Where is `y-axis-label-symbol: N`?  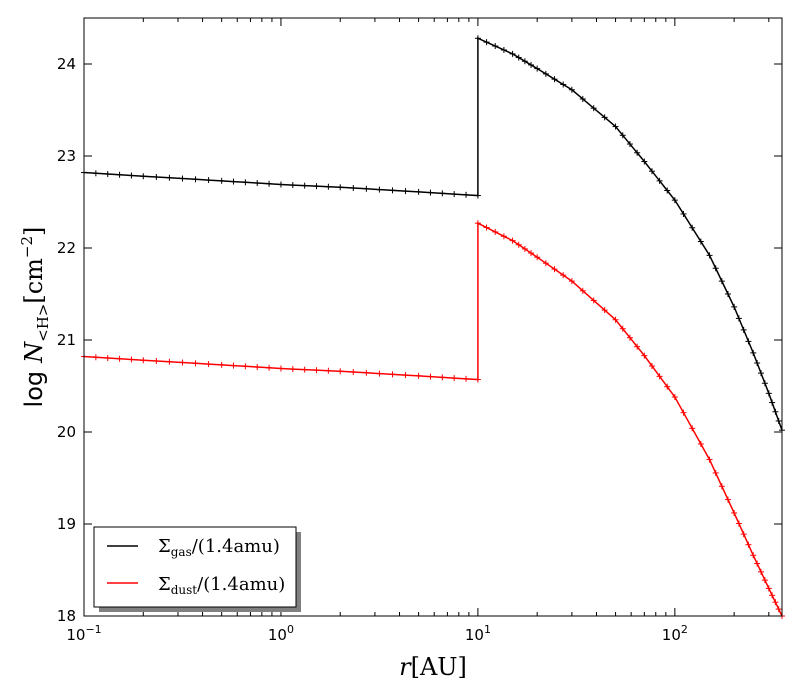
y-axis-label-symbol: N is located at coordinates (34, 352).